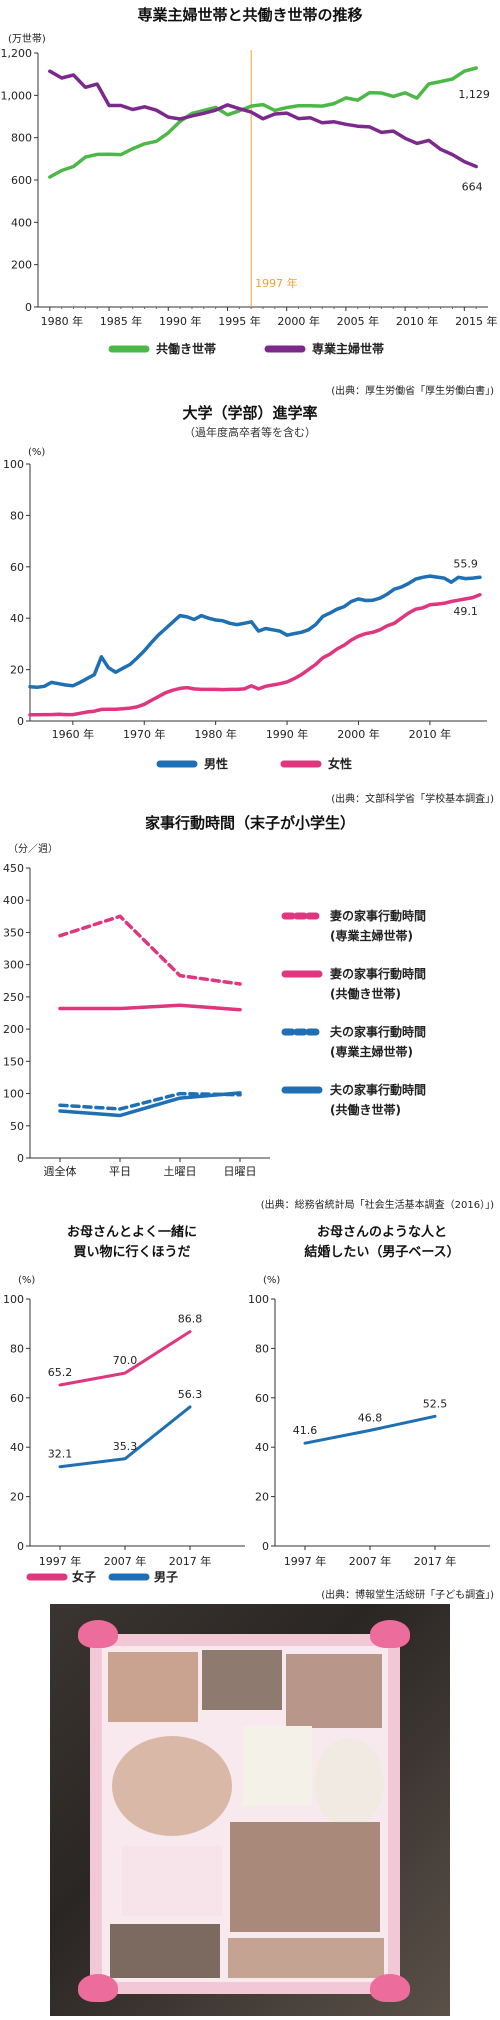 The width and height of the screenshot is (500, 2020). Describe the element at coordinates (186, 348) in the screenshot. I see `legend-label-dual-income: 共働き世帯` at that location.